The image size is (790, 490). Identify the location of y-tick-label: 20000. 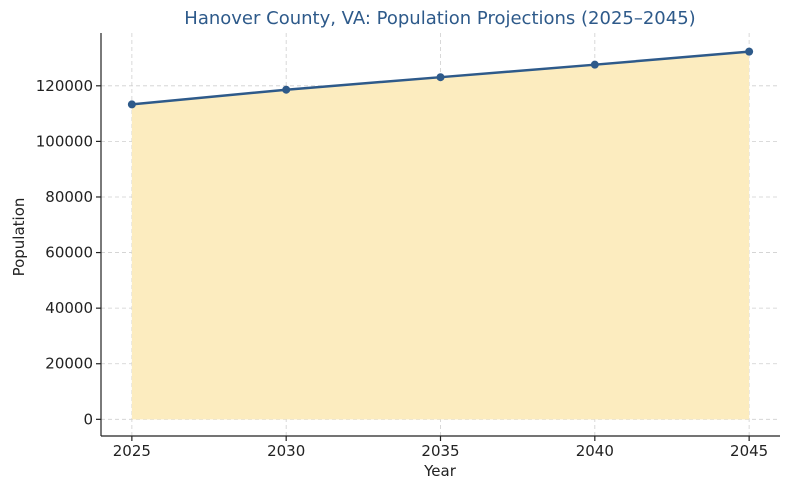
(69, 364).